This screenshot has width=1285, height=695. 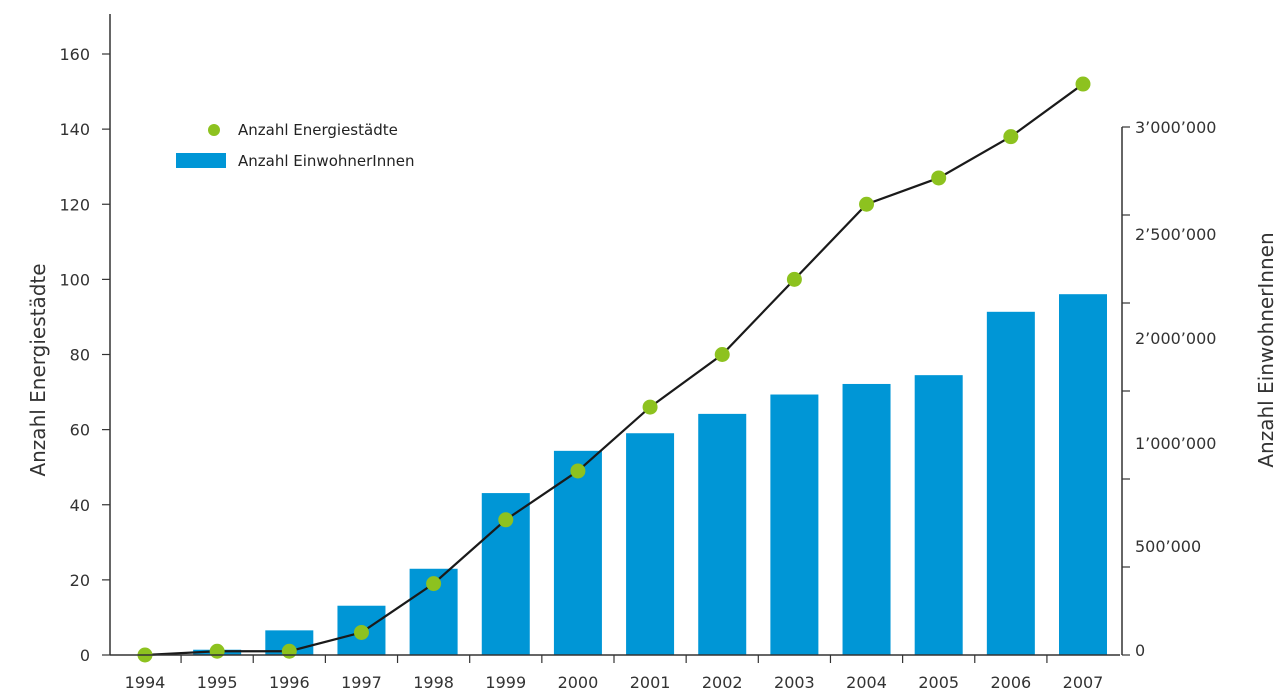 I want to click on x-axis-tick-label: 2006, so click(x=1010, y=682).